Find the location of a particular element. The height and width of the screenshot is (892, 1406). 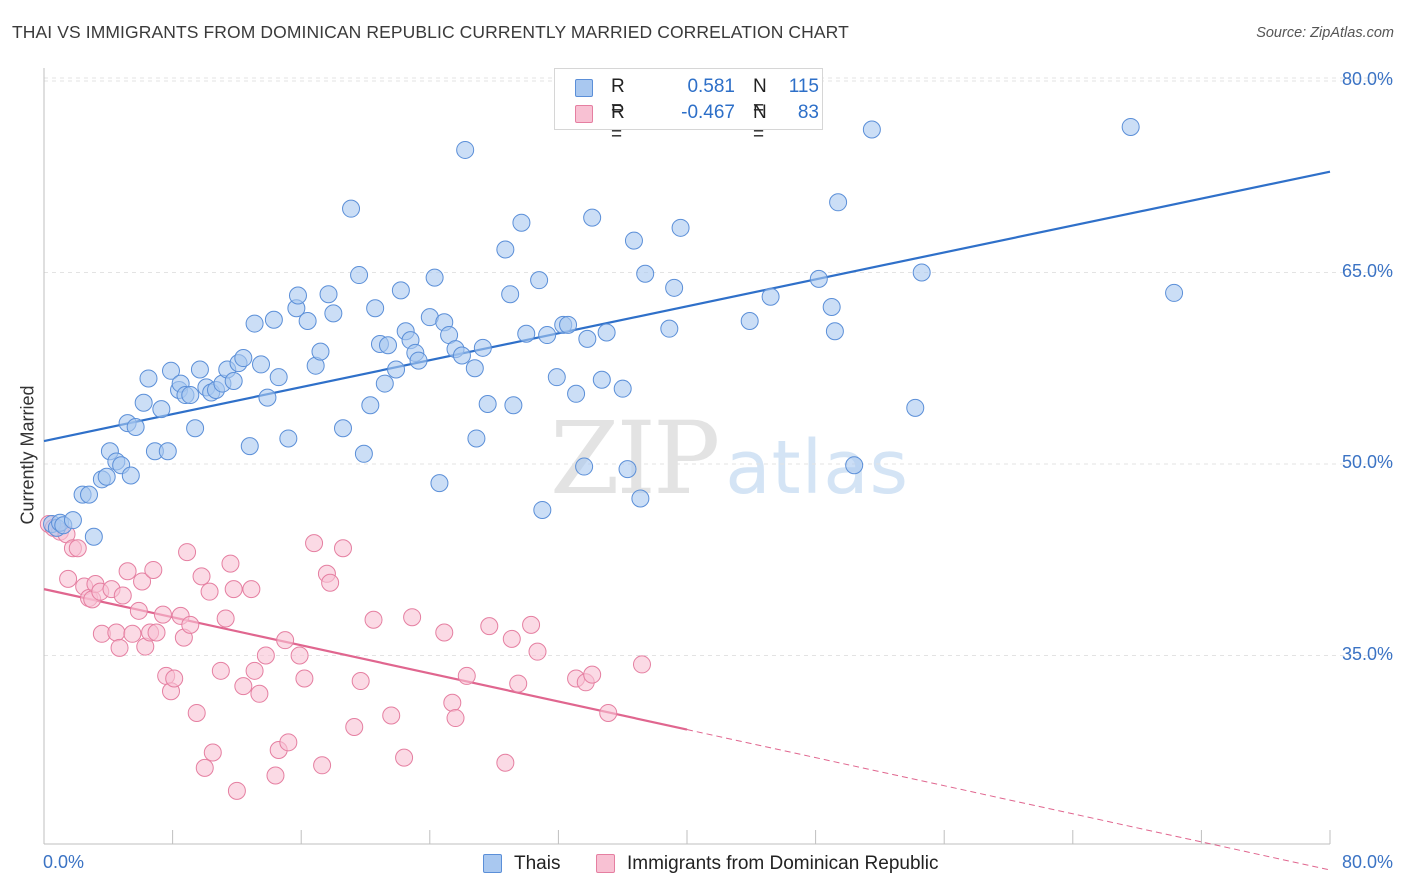

x-tick-label-min: 0.0% is located at coordinates (64, 862).